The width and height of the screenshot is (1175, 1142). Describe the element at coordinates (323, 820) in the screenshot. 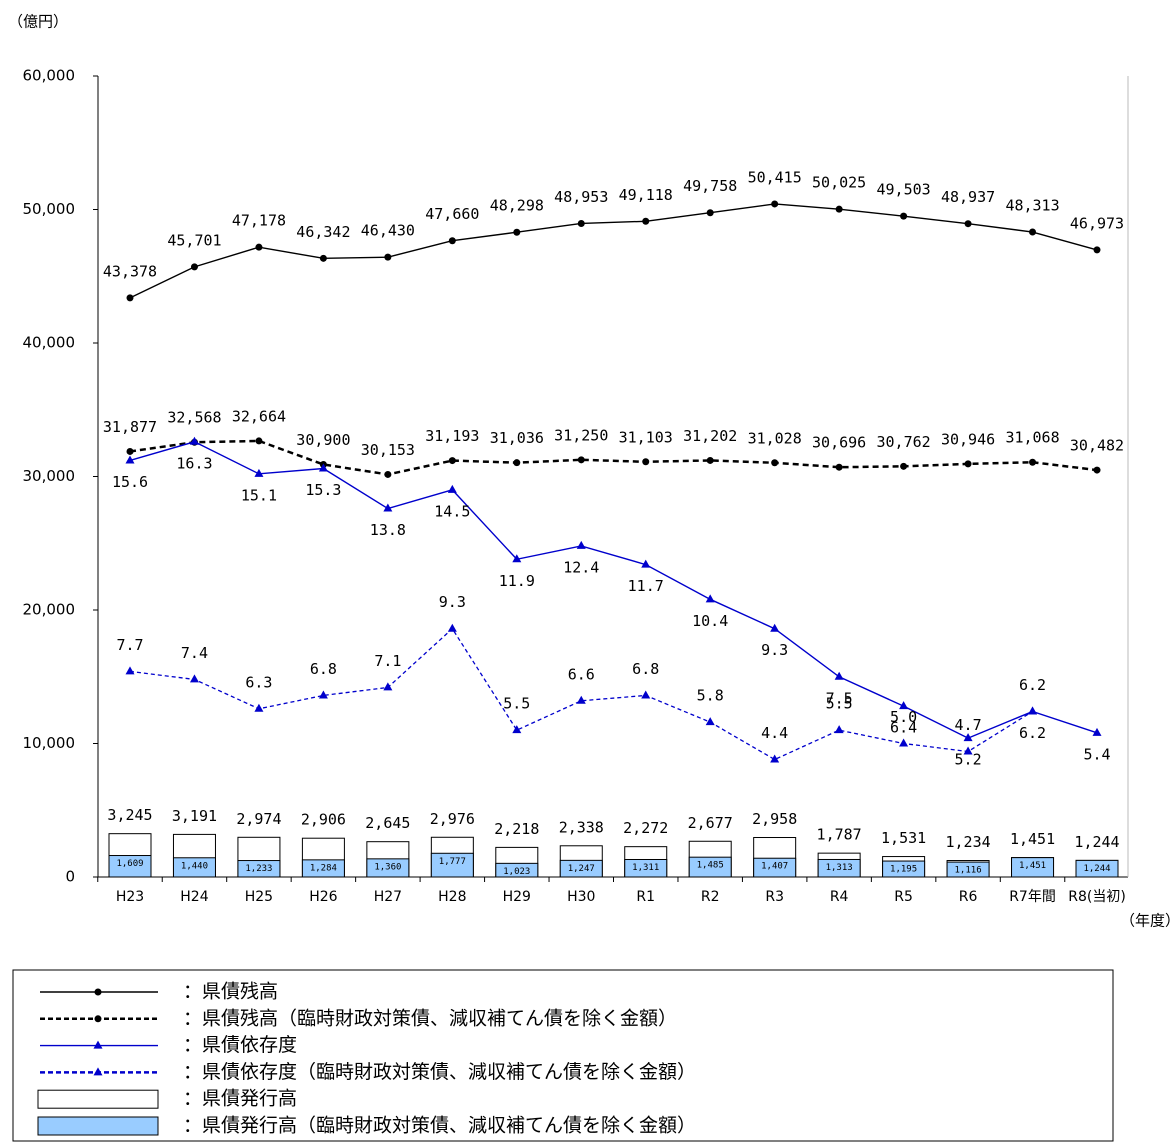

I see `bar-value-label: 2,906` at that location.